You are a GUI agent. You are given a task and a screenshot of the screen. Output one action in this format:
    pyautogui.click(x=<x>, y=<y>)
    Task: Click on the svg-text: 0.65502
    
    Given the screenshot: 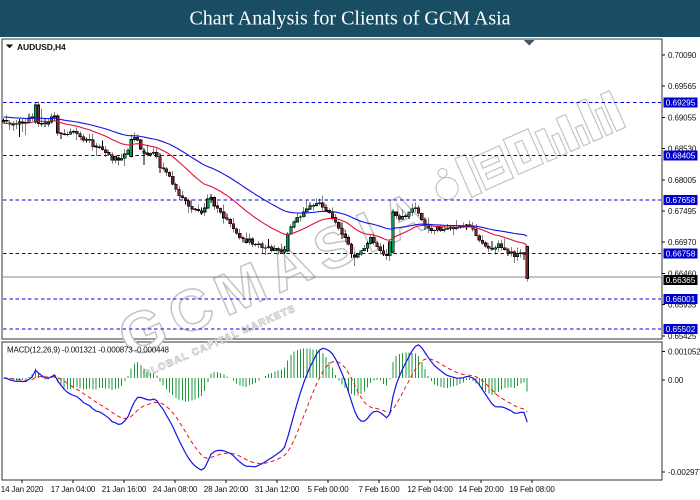 What is the action you would take?
    pyautogui.click(x=681, y=329)
    